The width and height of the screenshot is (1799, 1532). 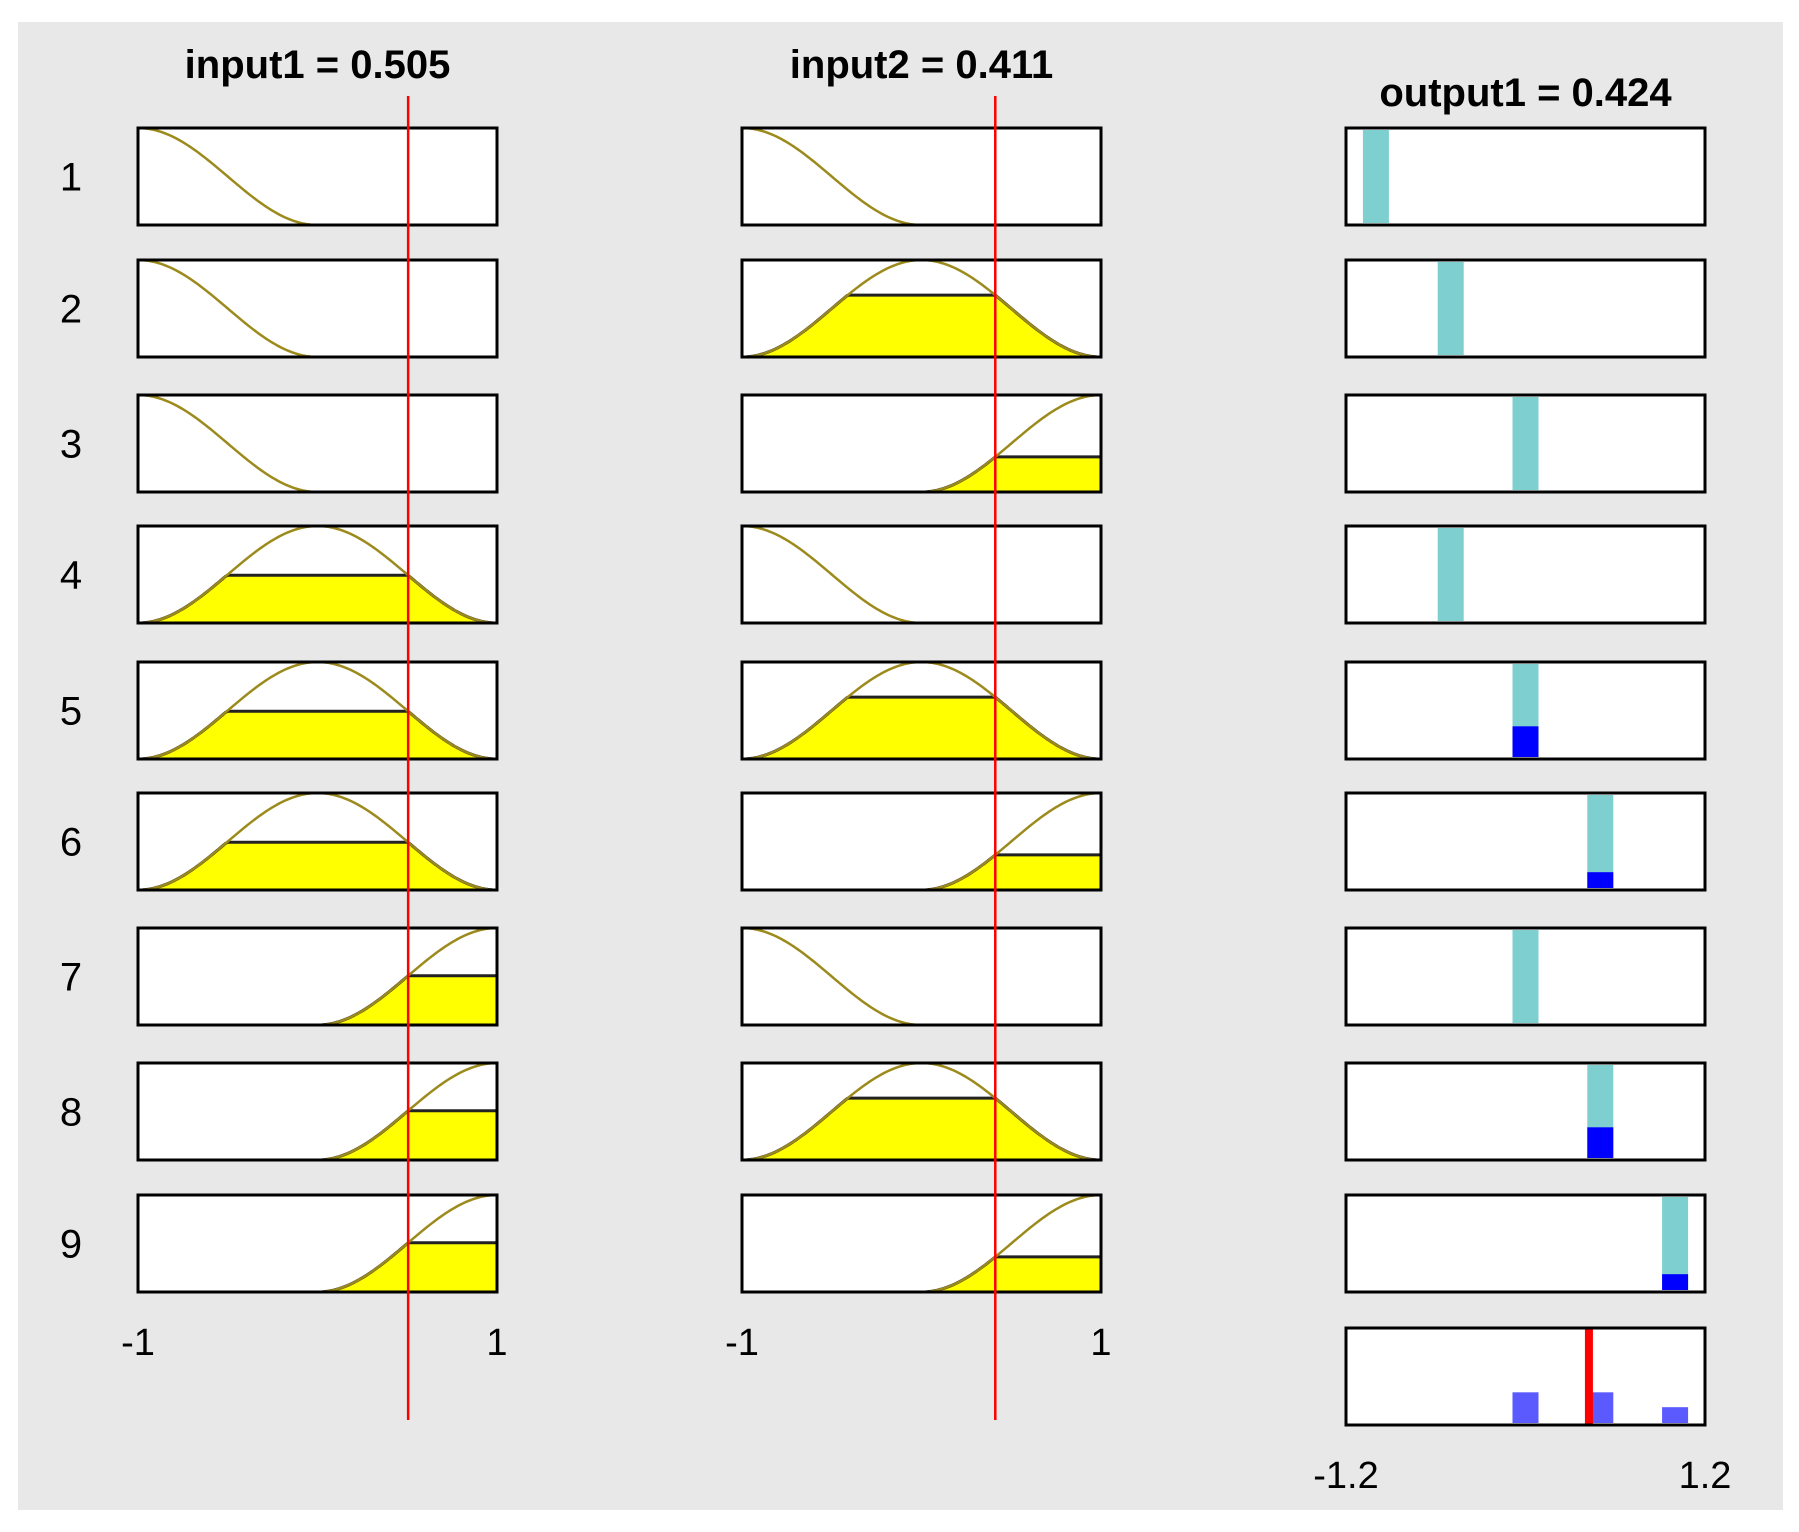 I want to click on rule-number-5: 5, so click(x=71, y=712).